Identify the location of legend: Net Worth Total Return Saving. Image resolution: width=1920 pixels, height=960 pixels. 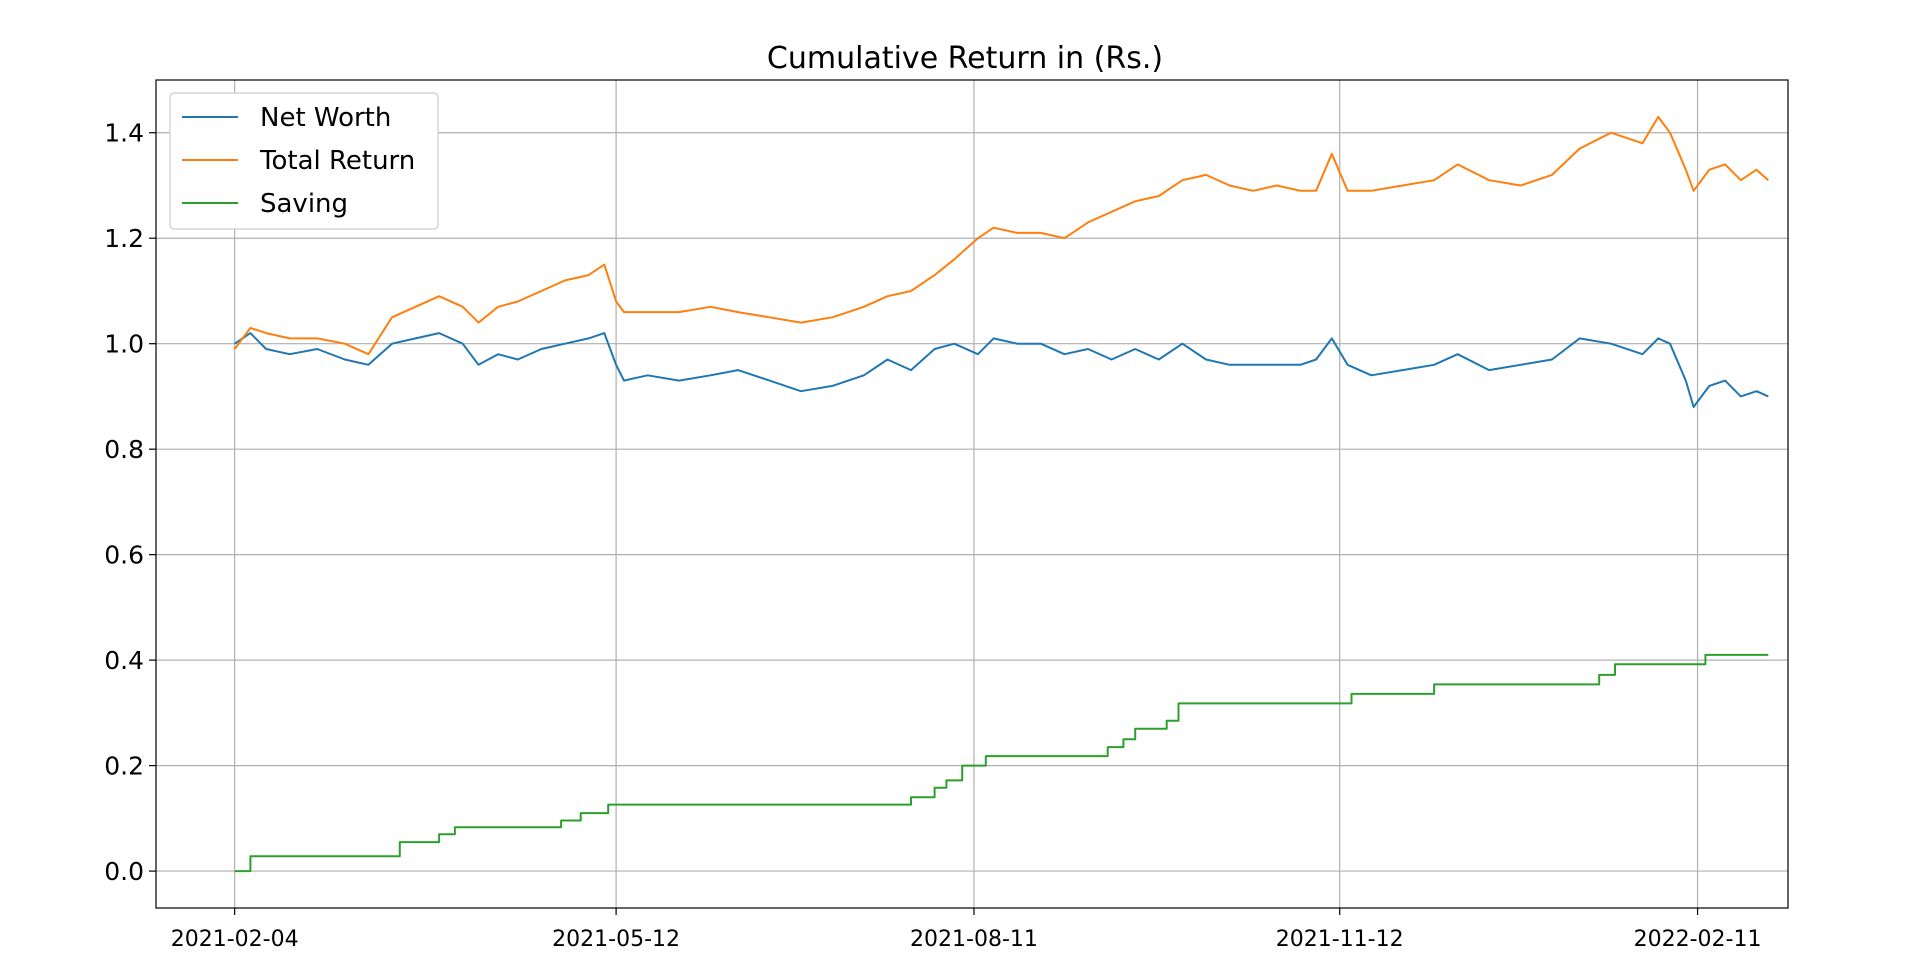
(304, 161).